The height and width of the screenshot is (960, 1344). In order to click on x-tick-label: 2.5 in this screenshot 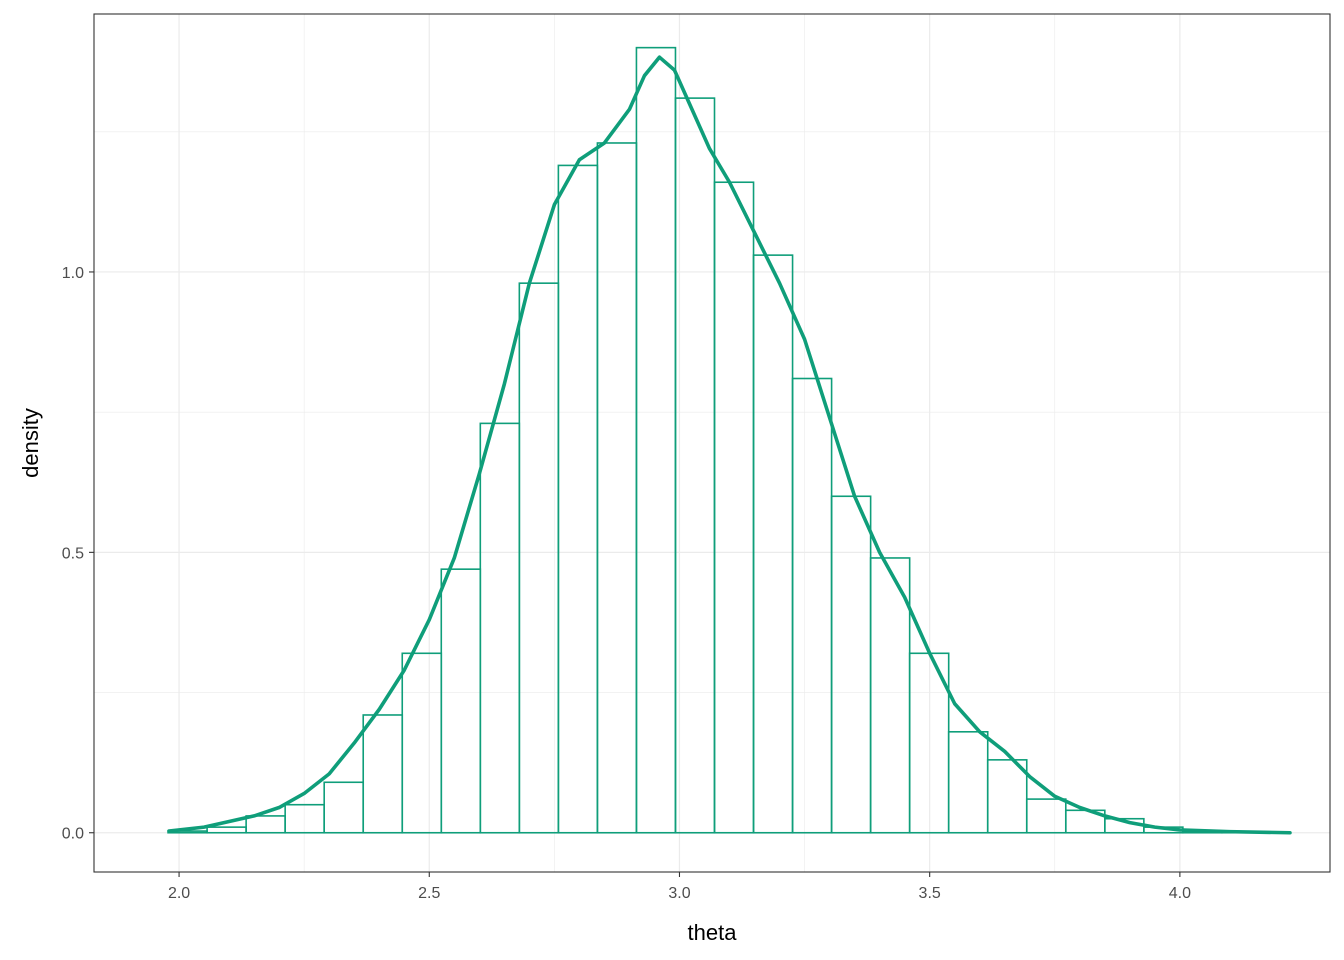, I will do `click(429, 893)`.